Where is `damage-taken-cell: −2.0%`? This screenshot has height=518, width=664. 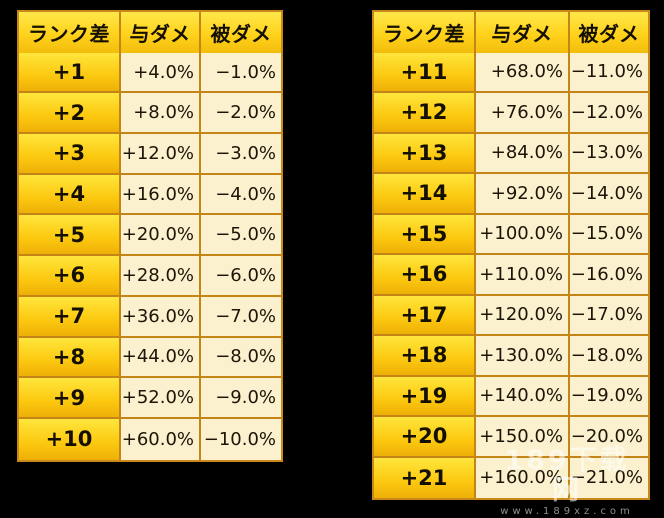
damage-taken-cell: −2.0% is located at coordinates (241, 114).